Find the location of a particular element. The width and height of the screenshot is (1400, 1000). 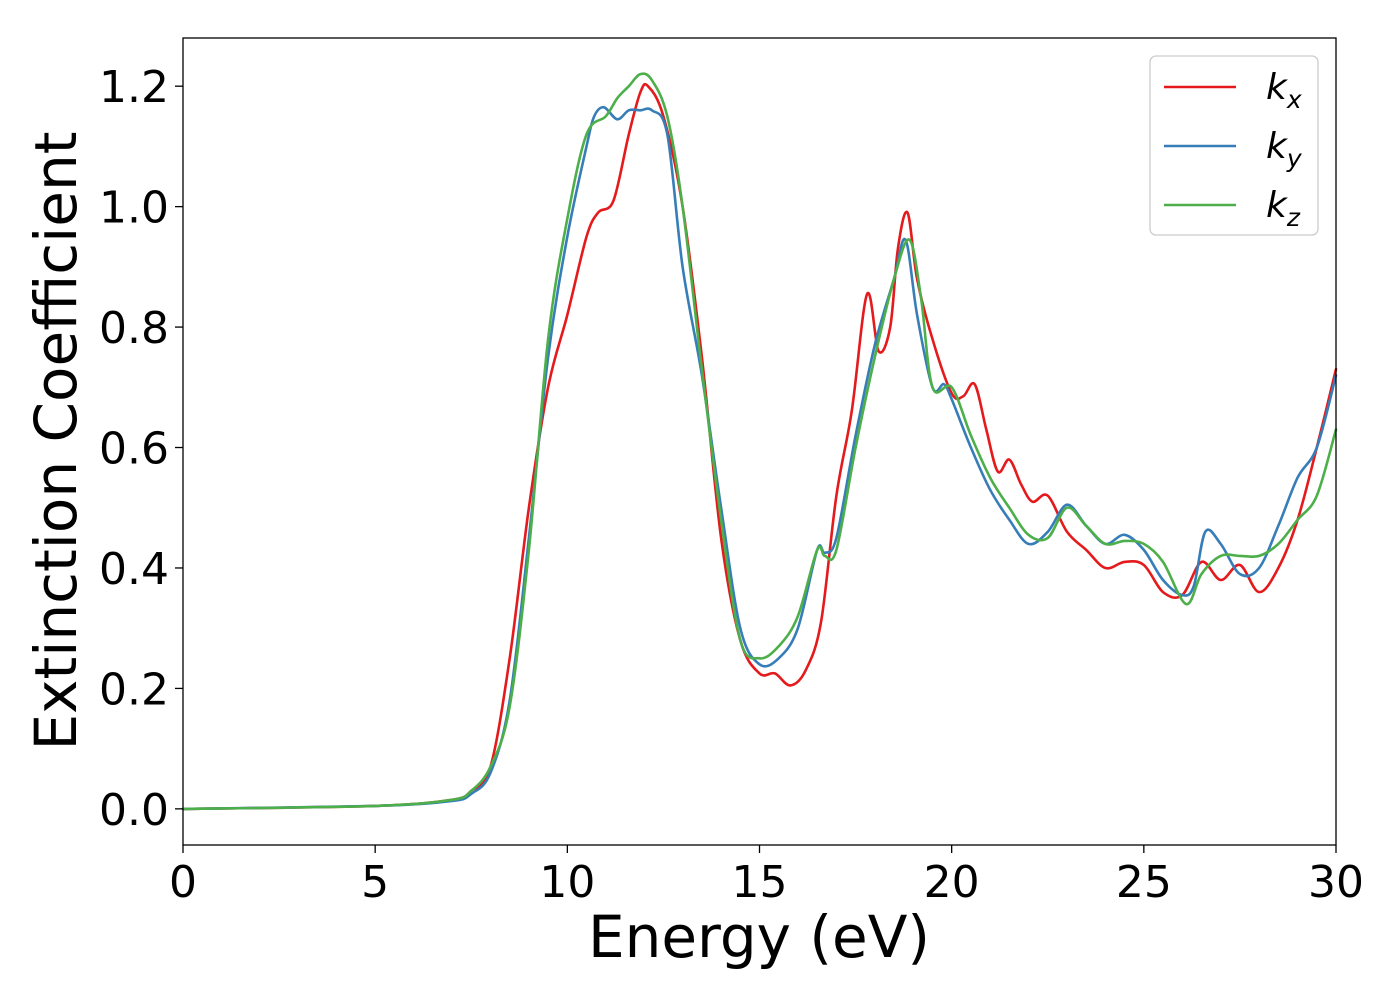

legend-label-subscript: x is located at coordinates (1294, 99).